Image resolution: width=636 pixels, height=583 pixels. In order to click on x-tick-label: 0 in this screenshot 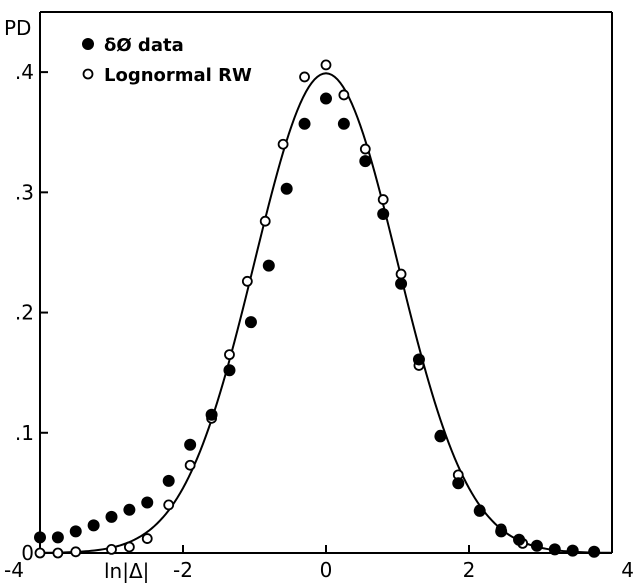, I will do `click(326, 570)`.